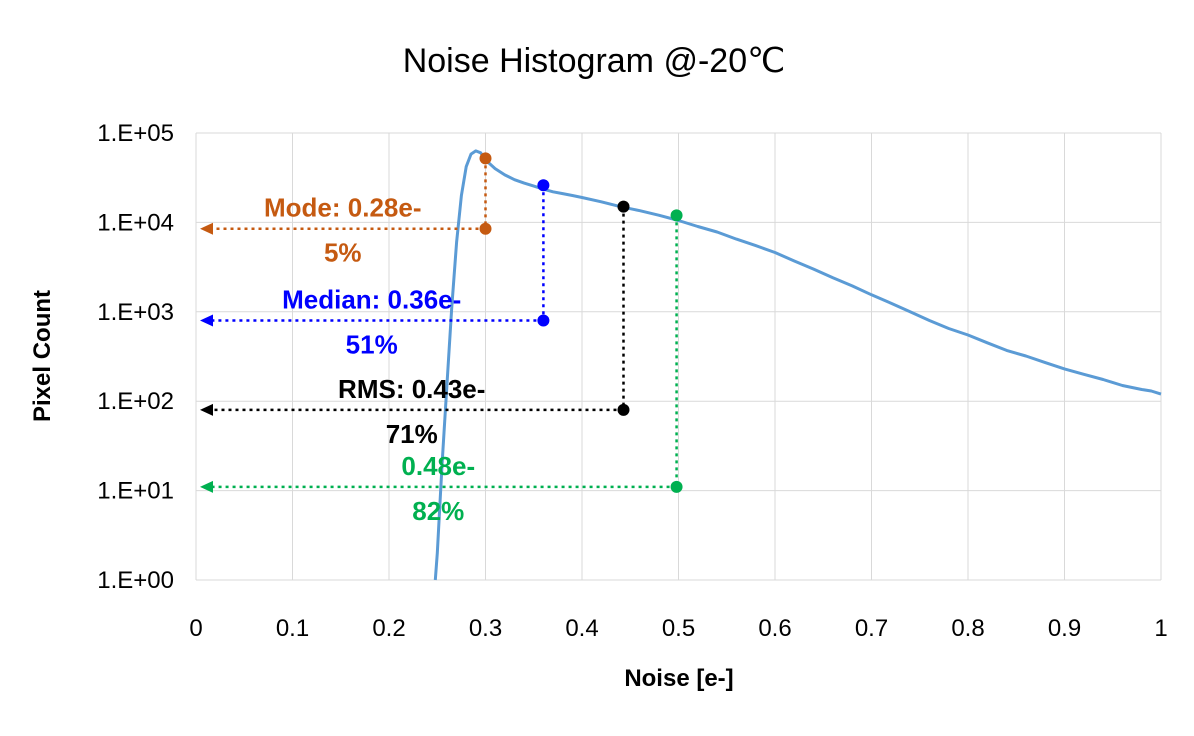 The width and height of the screenshot is (1194, 736). Describe the element at coordinates (42, 356) in the screenshot. I see `y-axis-label: Pixel Count` at that location.